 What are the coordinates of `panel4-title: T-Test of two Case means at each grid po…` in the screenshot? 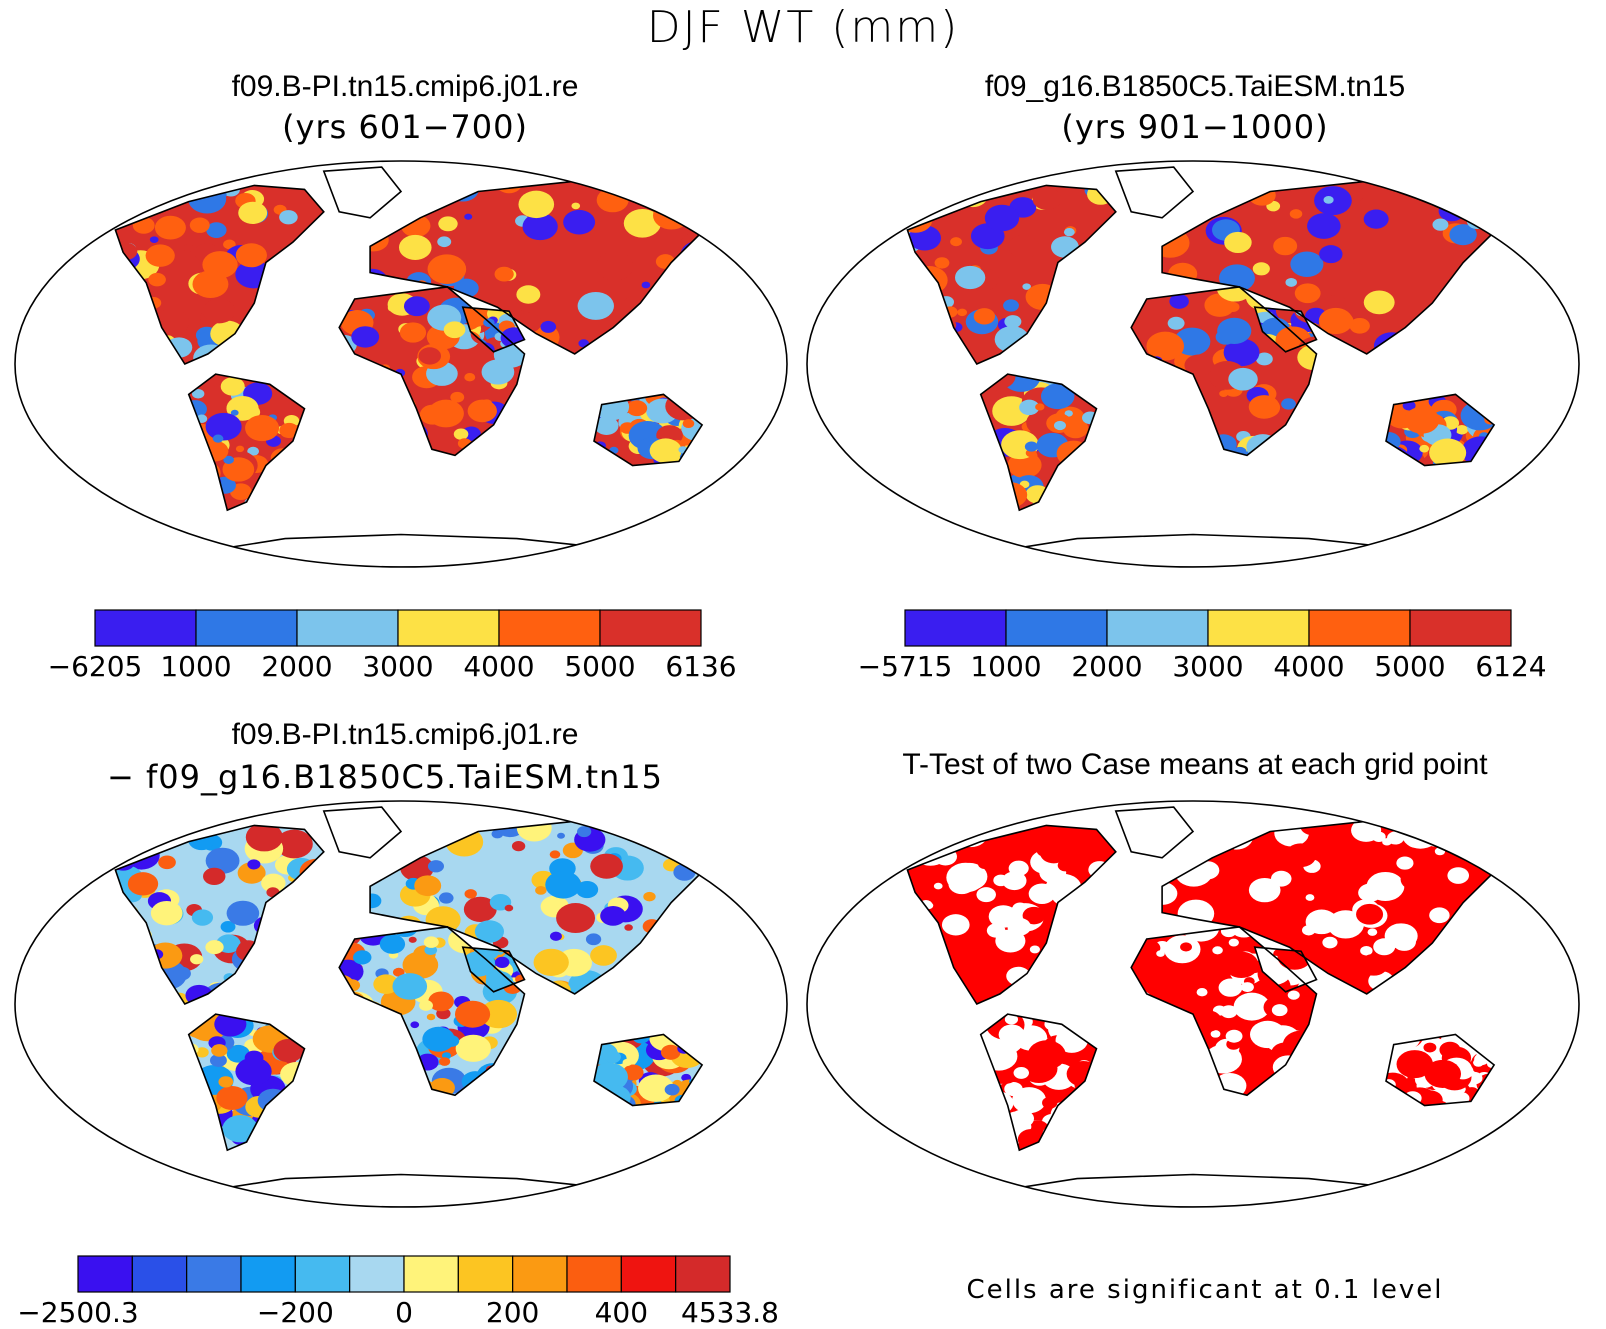 It's located at (1195, 764).